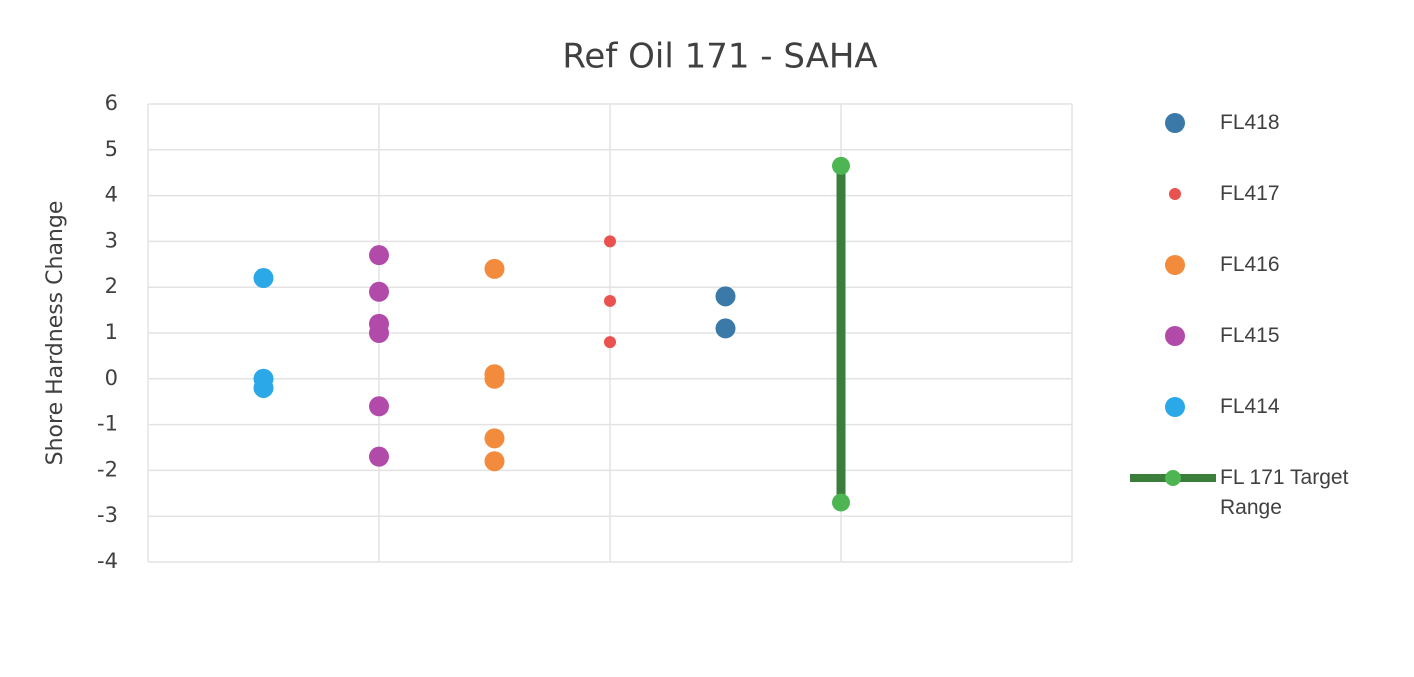  I want to click on y-tick-label: 1, so click(111, 332).